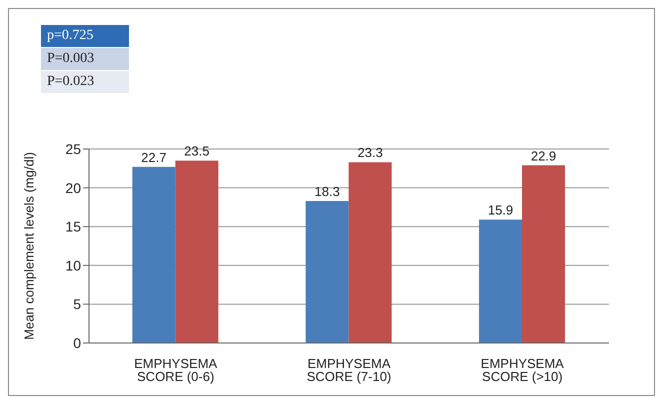 The height and width of the screenshot is (402, 661). What do you see at coordinates (153, 157) in the screenshot?
I see `data-label: 22.7` at bounding box center [153, 157].